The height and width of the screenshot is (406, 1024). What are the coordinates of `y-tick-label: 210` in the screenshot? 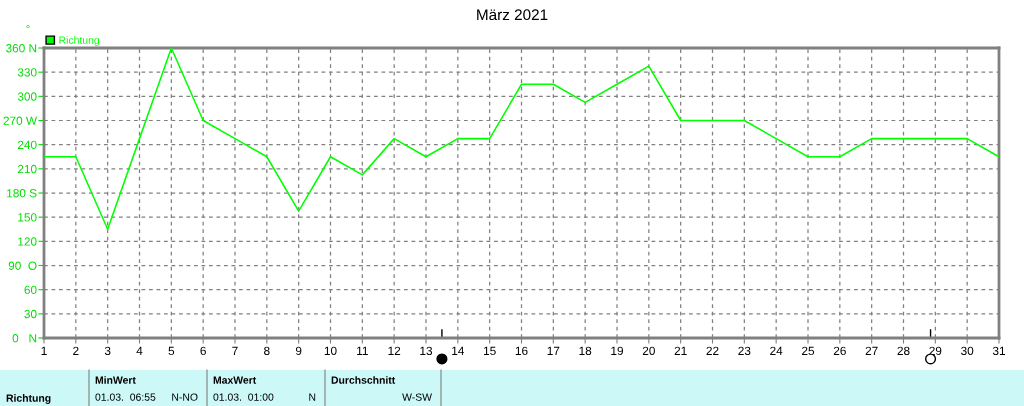 It's located at (27, 169).